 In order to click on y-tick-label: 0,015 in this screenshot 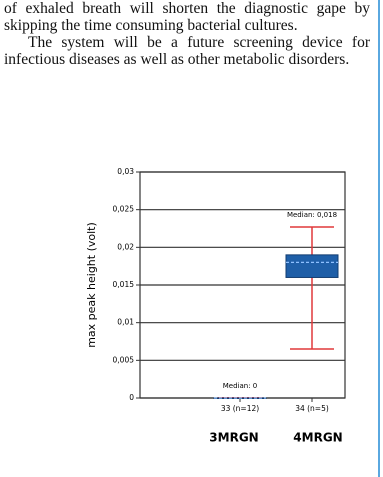, I will do `click(124, 284)`.